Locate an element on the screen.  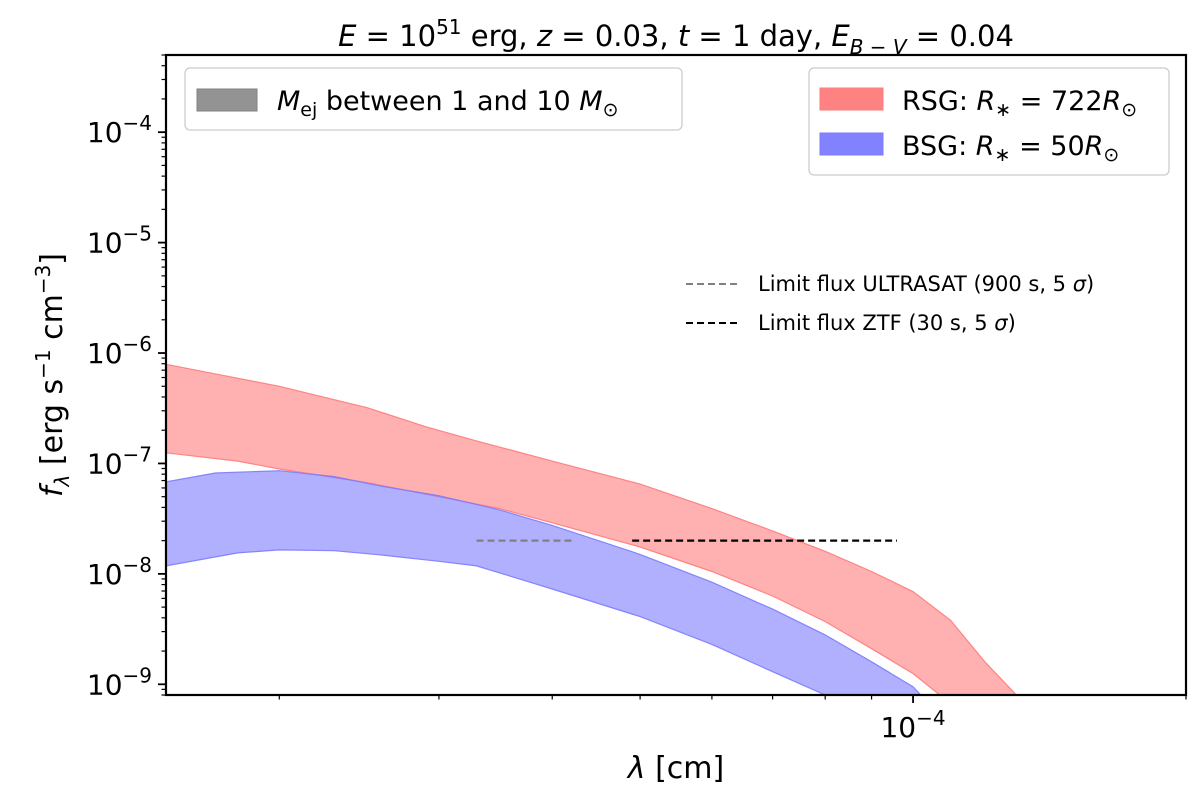
y-tick-exponent: −6 is located at coordinates (137, 344).